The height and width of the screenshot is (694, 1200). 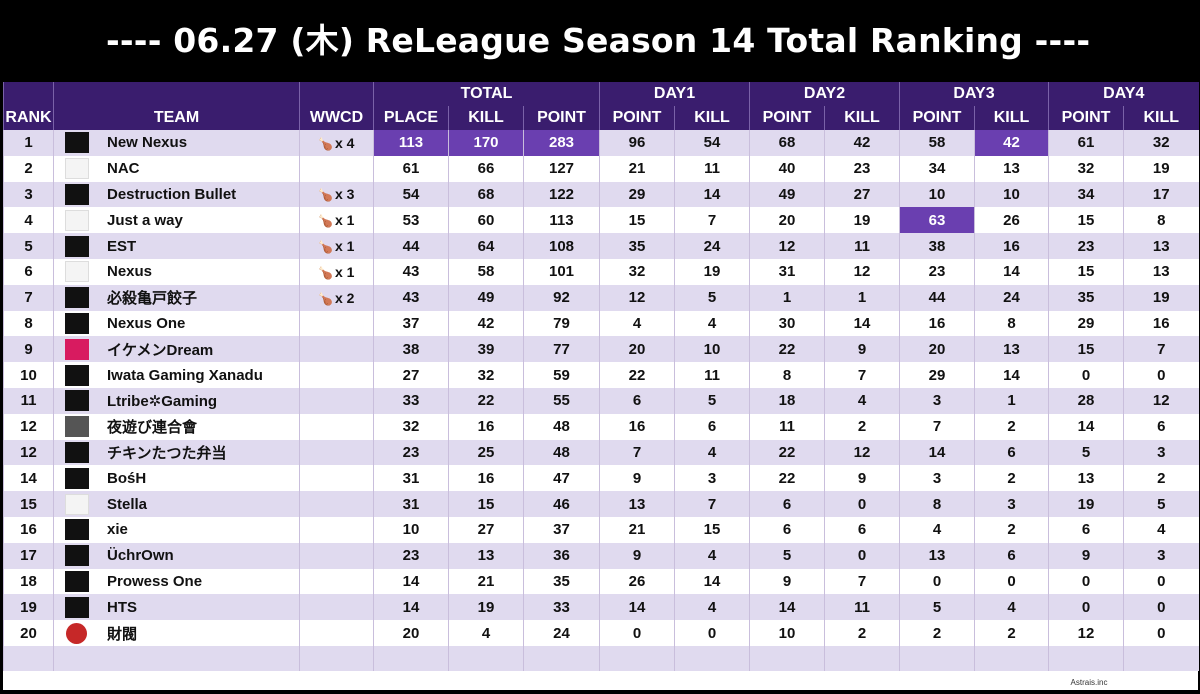 What do you see at coordinates (561, 633) in the screenshot?
I see `point-cell: 24` at bounding box center [561, 633].